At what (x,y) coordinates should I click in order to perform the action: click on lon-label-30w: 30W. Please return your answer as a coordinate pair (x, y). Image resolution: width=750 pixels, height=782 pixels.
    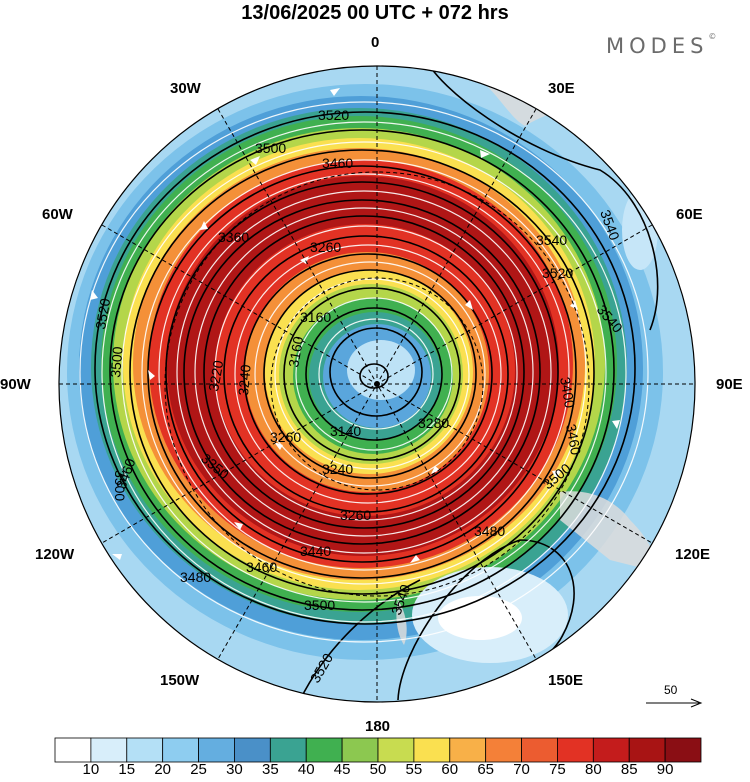
    Looking at the image, I should click on (185, 88).